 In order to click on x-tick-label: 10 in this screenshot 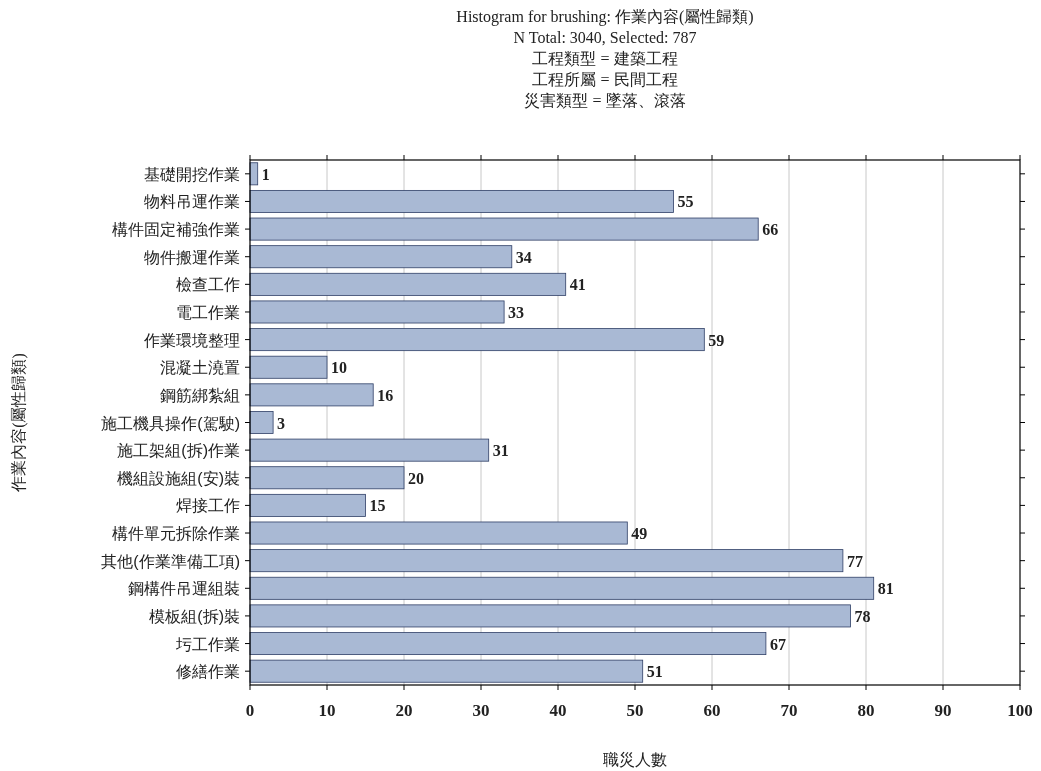, I will do `click(327, 710)`.